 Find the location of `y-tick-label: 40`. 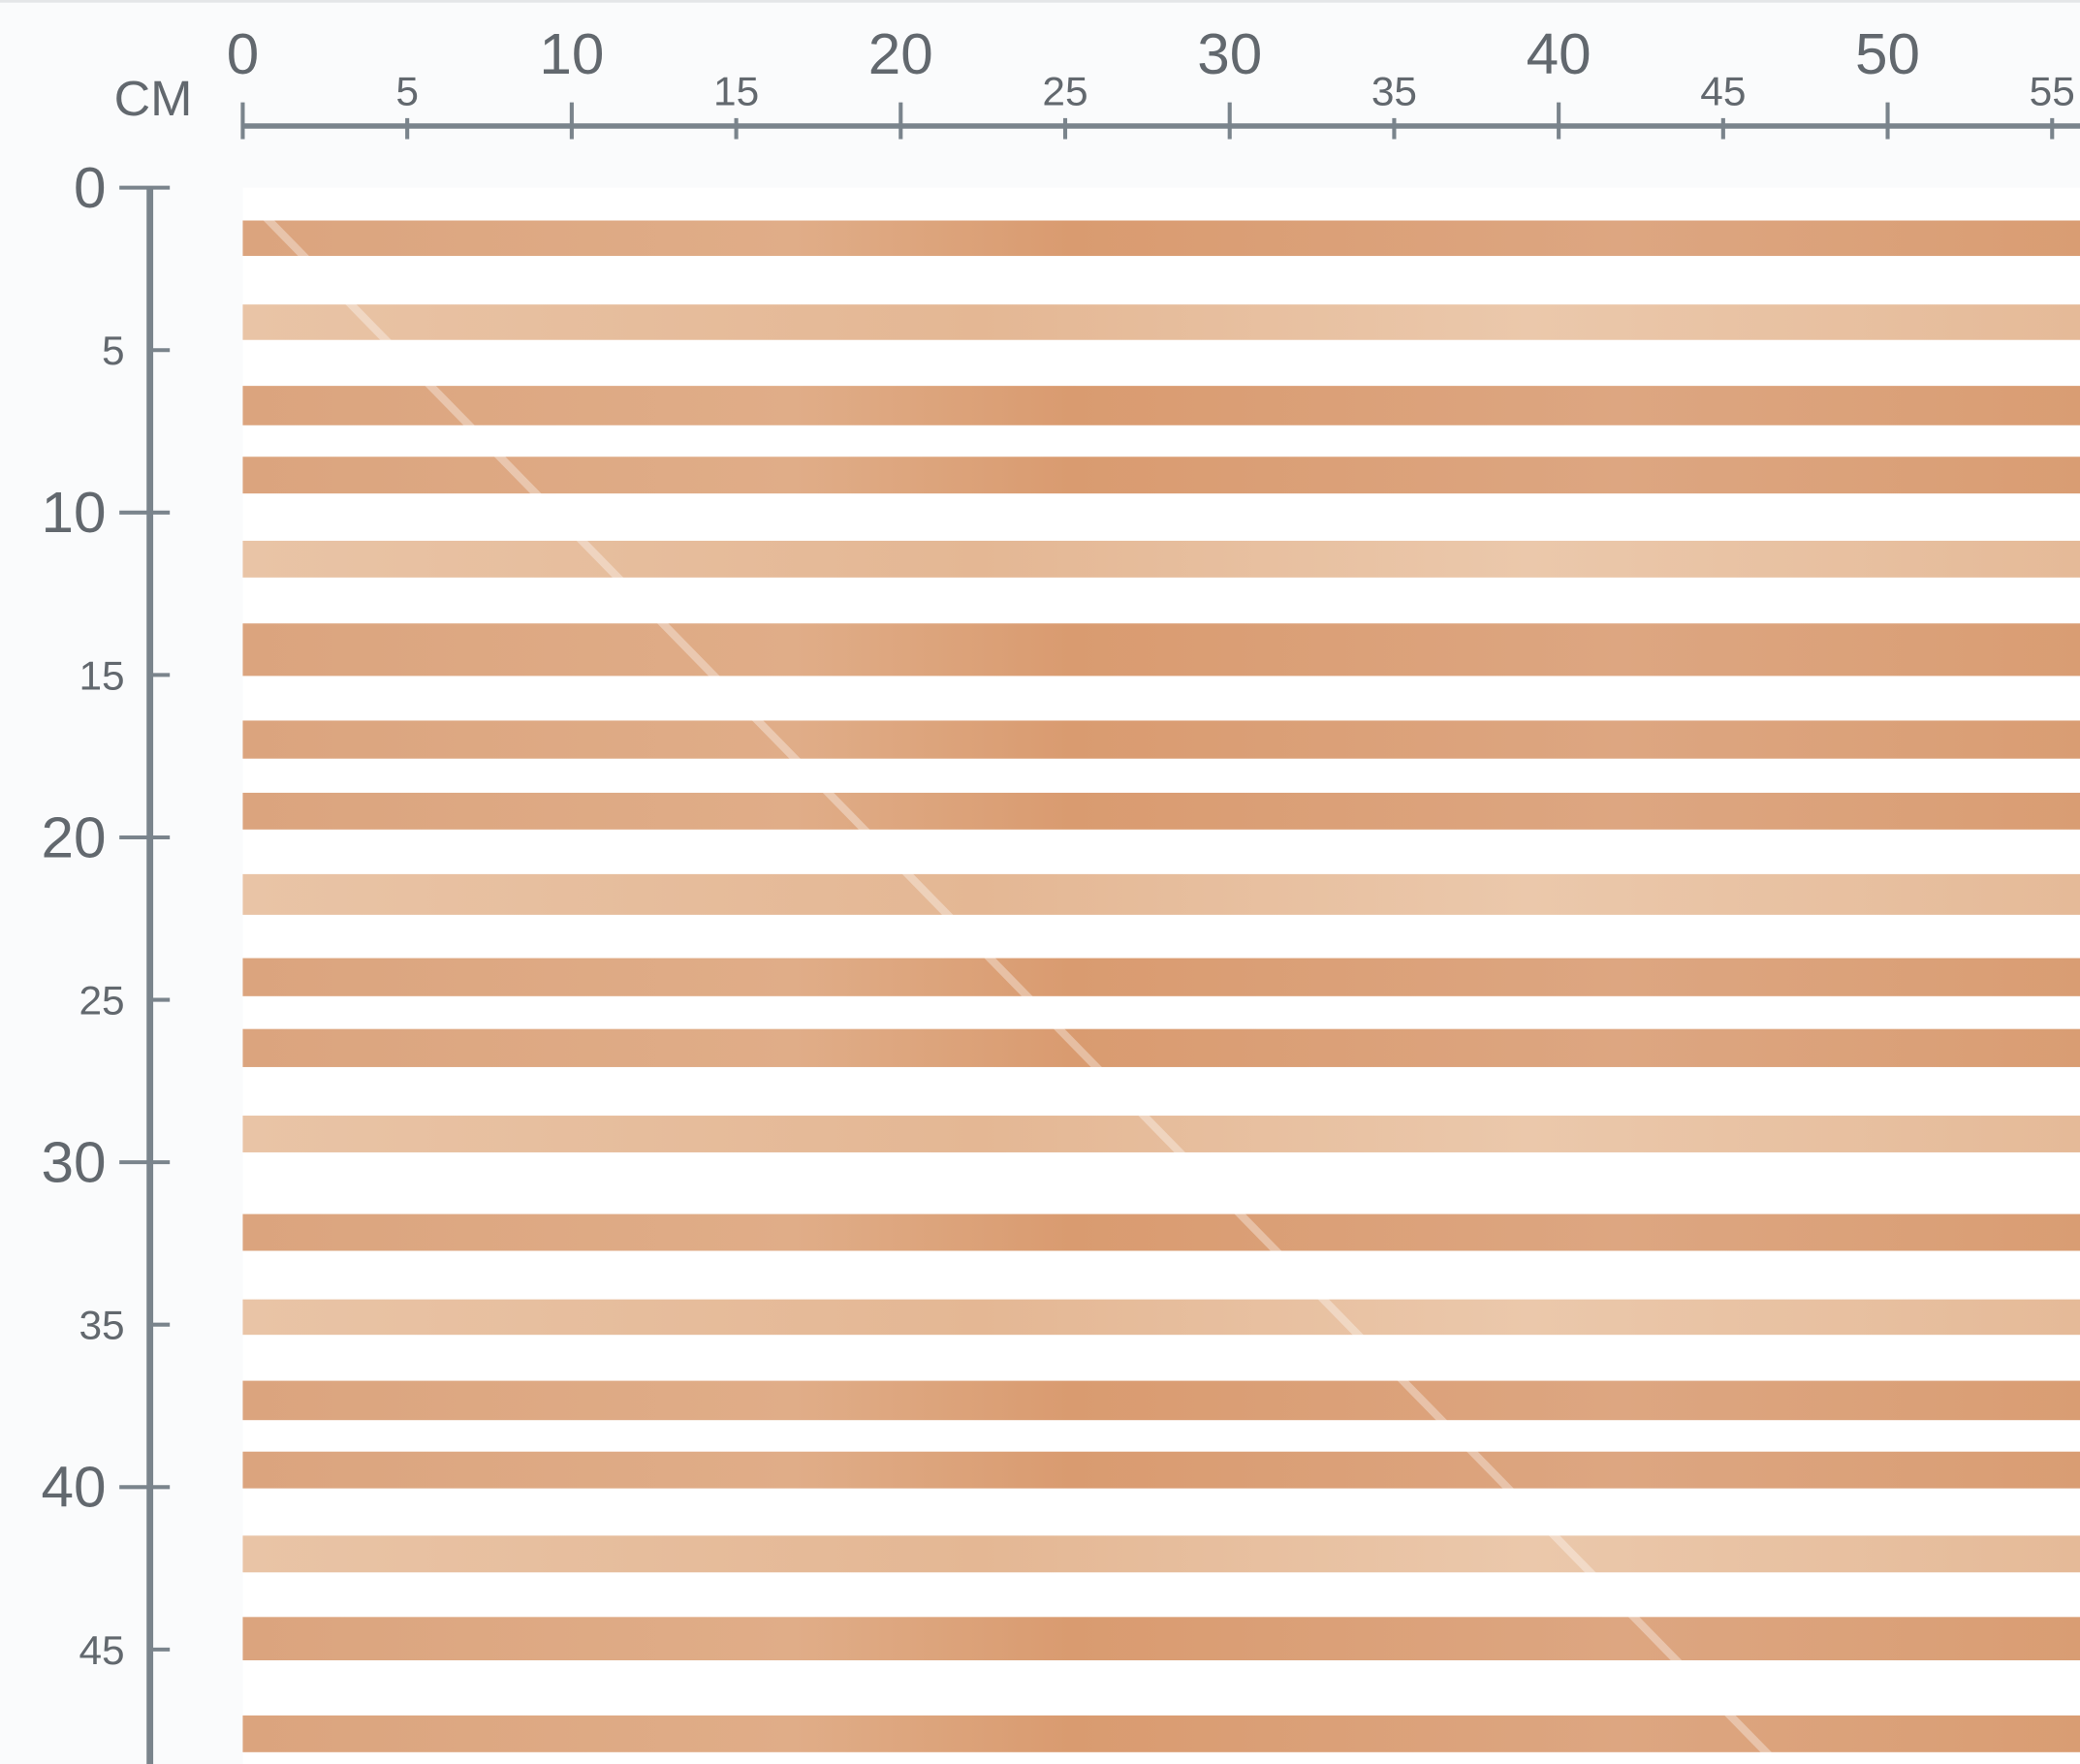

y-tick-label: 40 is located at coordinates (74, 1488).